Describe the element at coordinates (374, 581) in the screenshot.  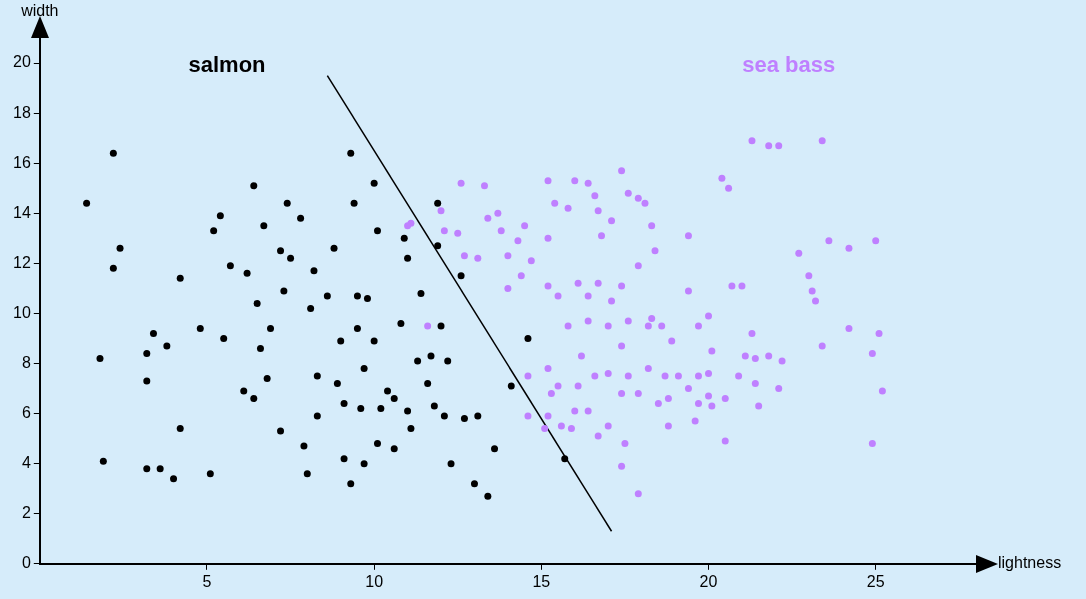
I see `x-tick-label: 10` at that location.